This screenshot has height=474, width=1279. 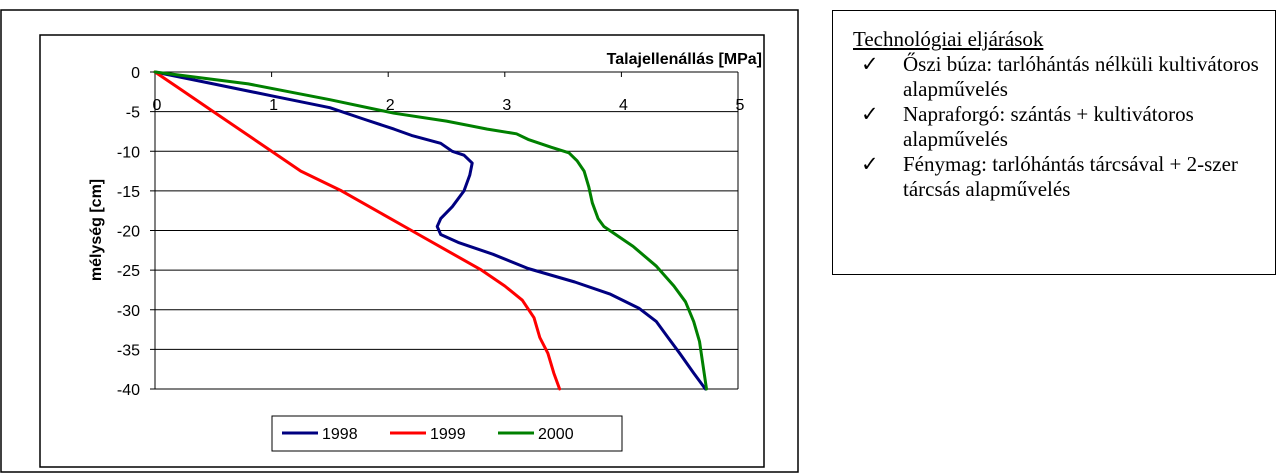 I want to click on y-tick-label: -40, so click(x=128, y=390).